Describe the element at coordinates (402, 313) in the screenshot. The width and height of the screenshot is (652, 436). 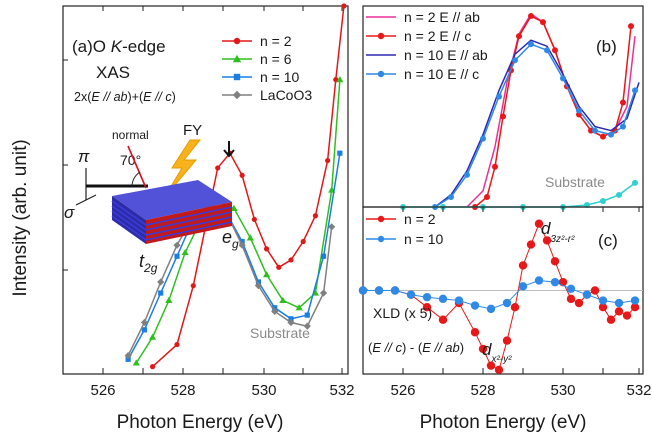
I see `xld-label: XLD (x 5)` at that location.